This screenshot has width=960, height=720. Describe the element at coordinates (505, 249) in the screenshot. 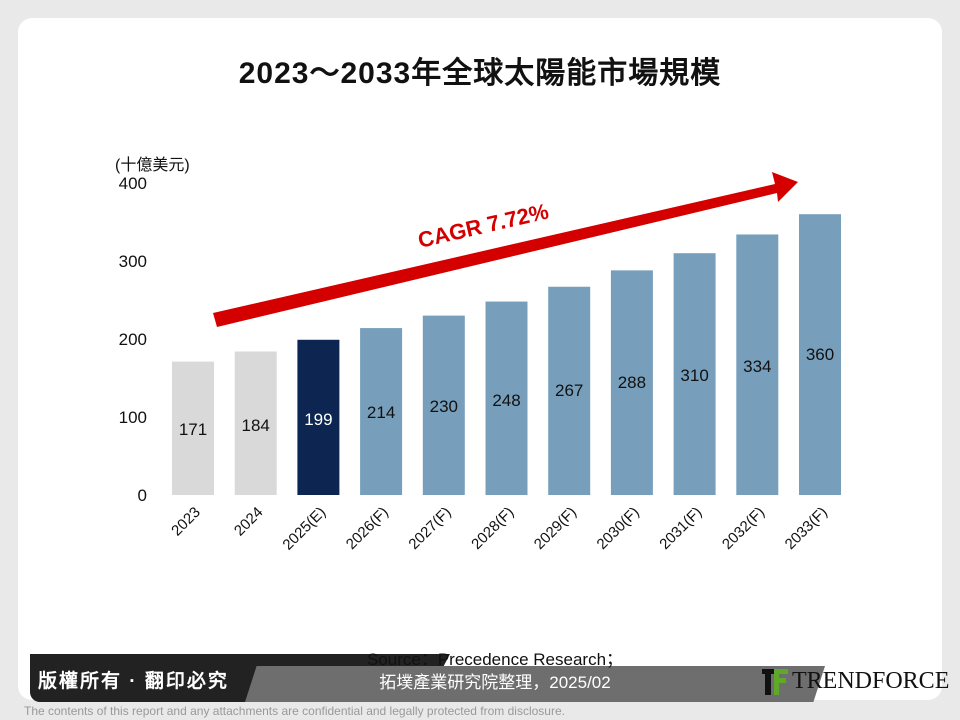

I see `cagr-arrow` at that location.